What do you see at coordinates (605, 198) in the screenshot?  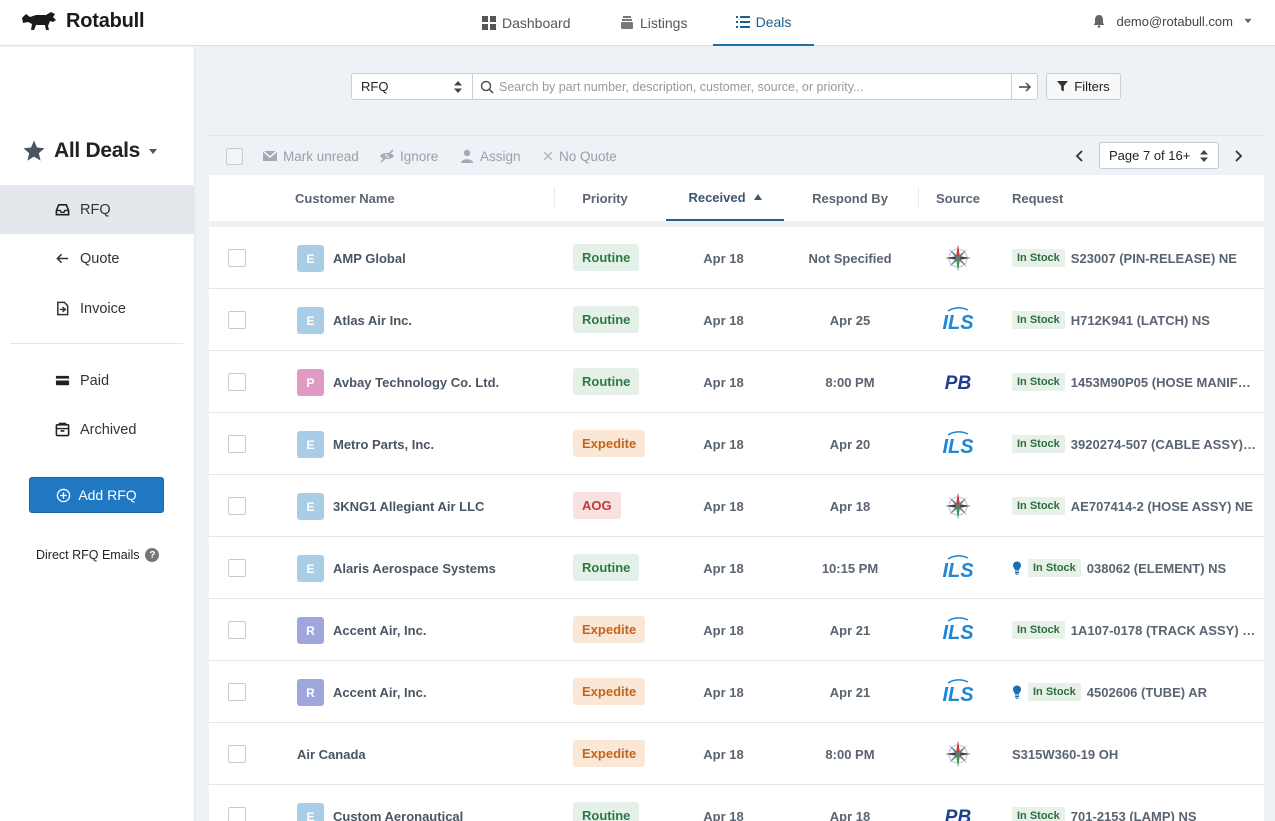 I see `column-header-priority: Priority` at bounding box center [605, 198].